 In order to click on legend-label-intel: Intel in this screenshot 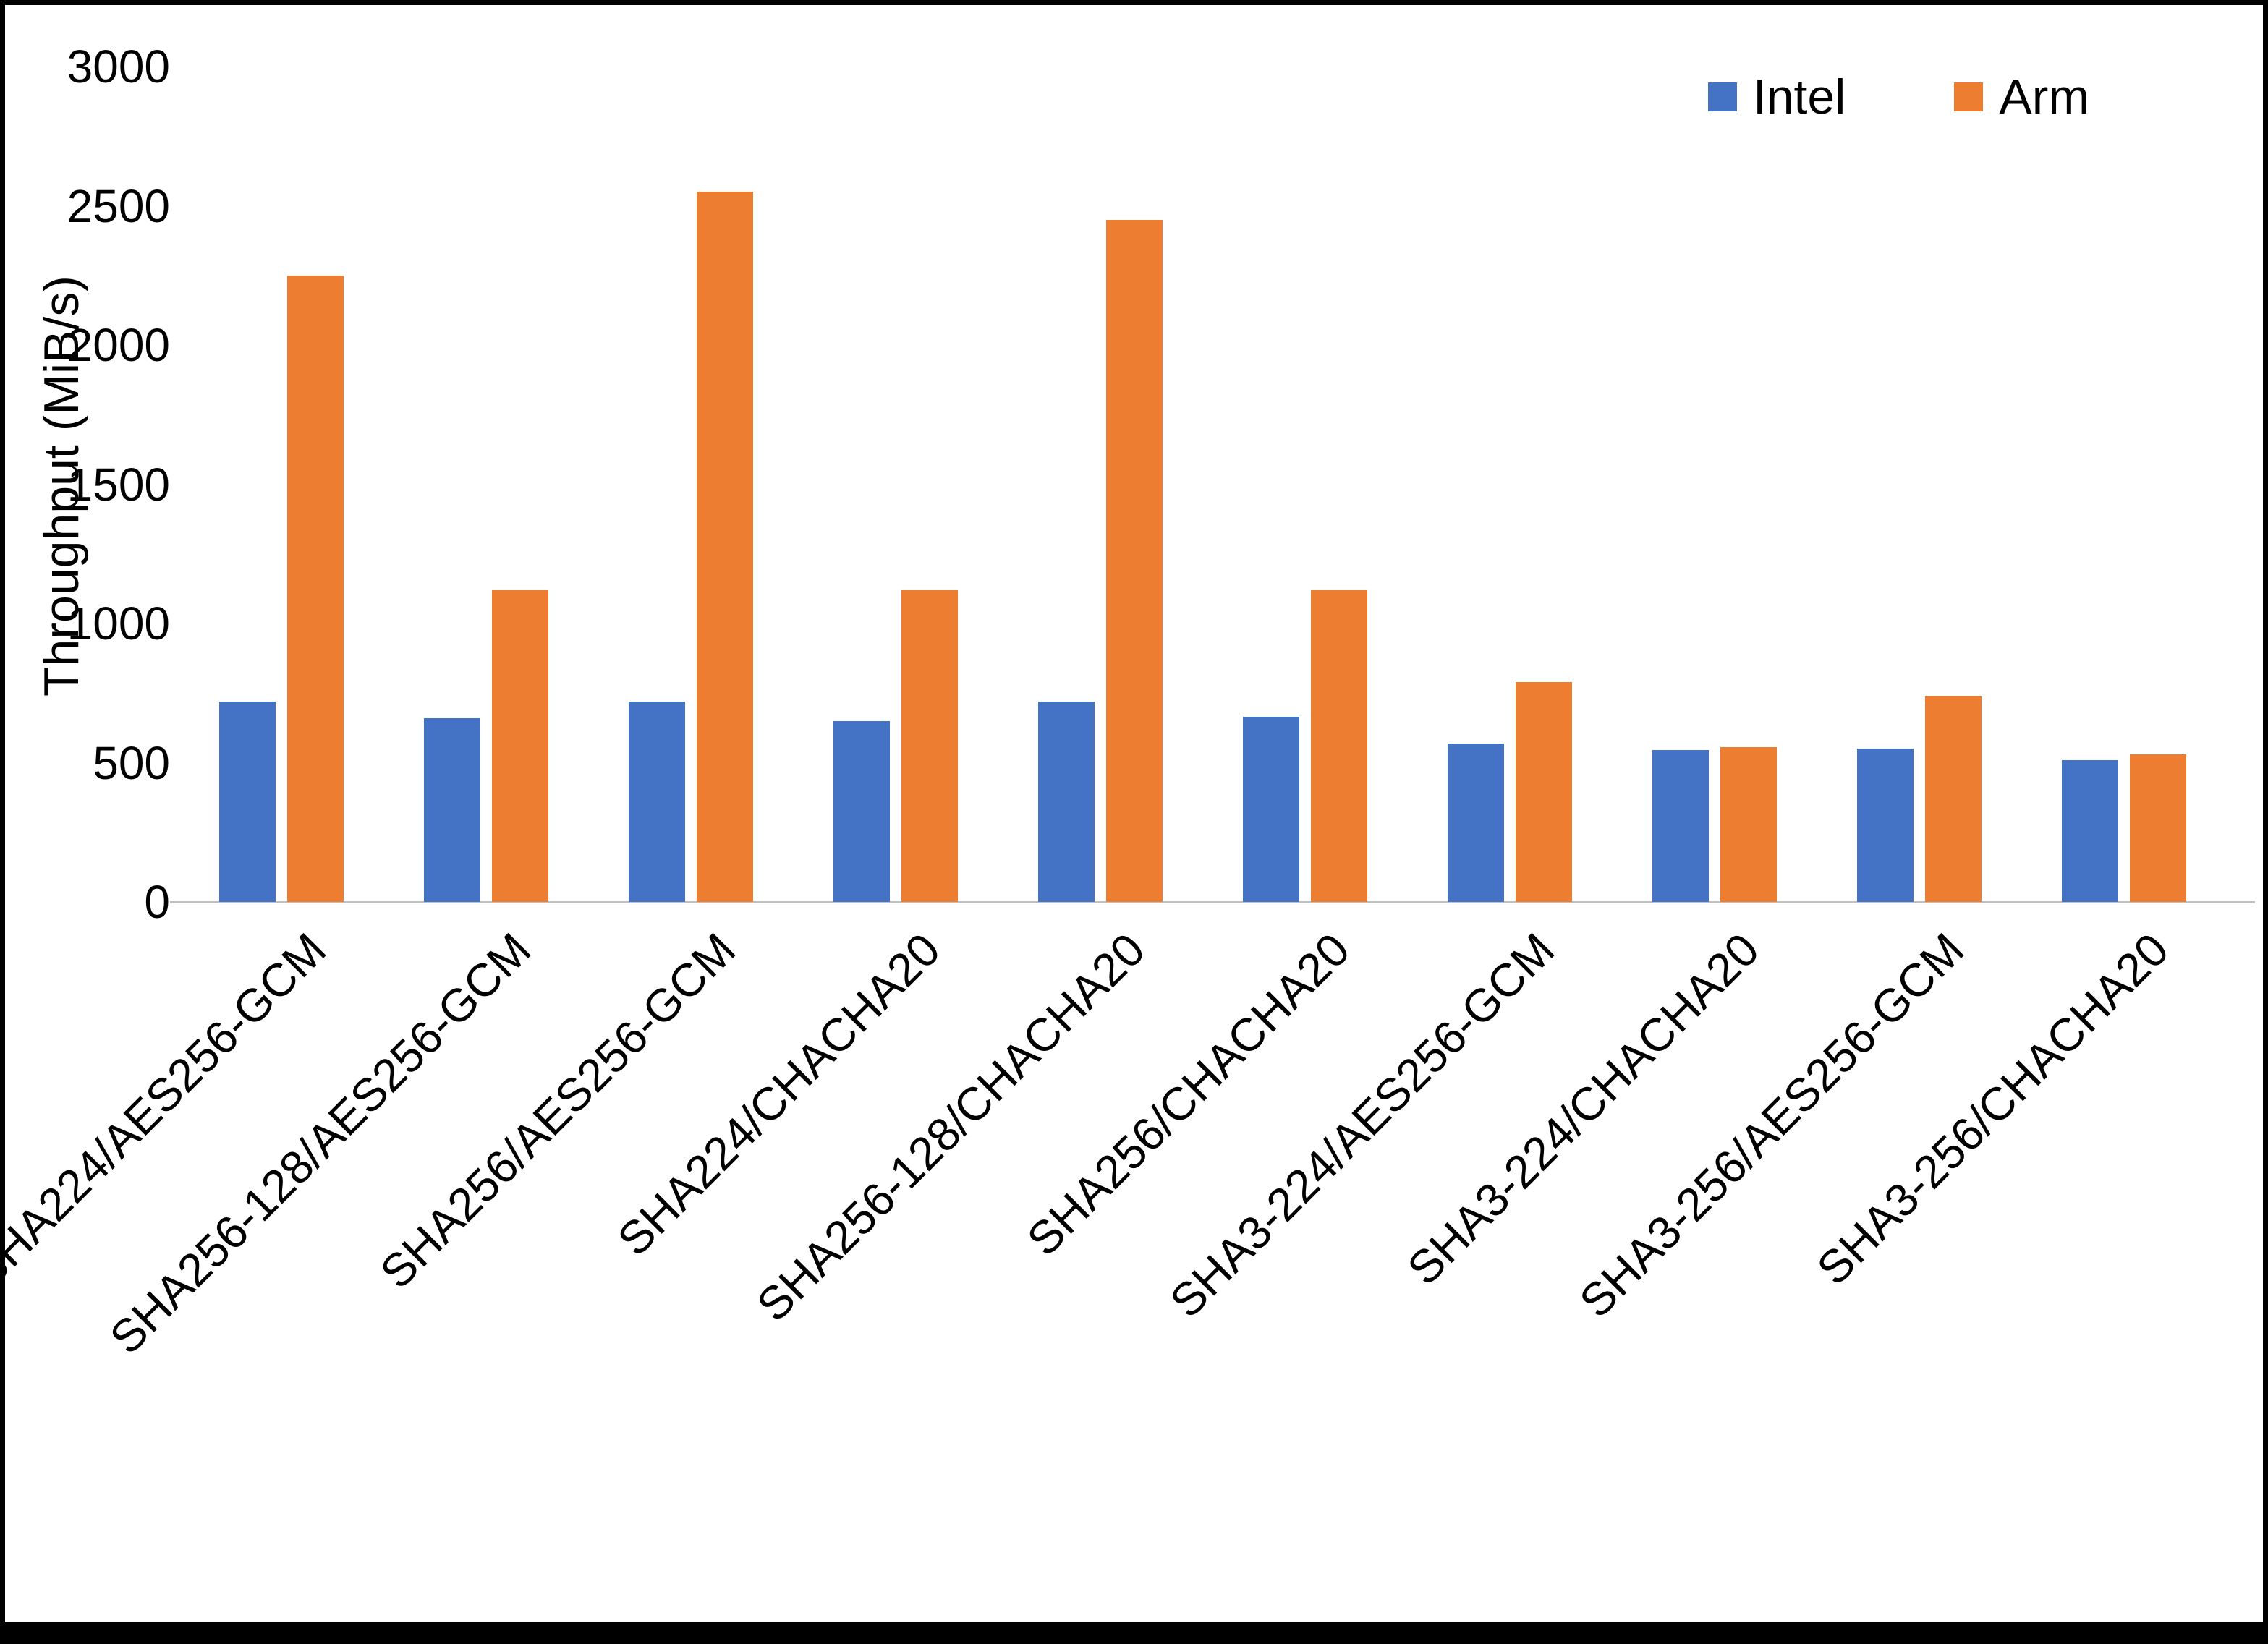, I will do `click(1799, 96)`.